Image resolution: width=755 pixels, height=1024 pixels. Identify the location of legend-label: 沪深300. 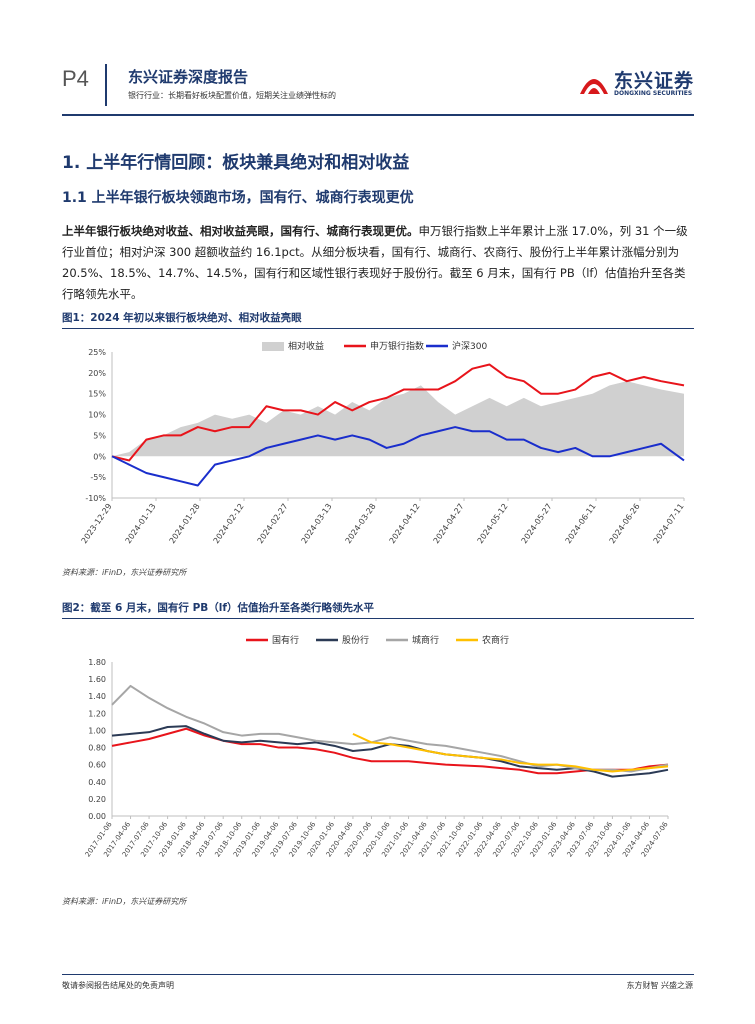
(469, 346).